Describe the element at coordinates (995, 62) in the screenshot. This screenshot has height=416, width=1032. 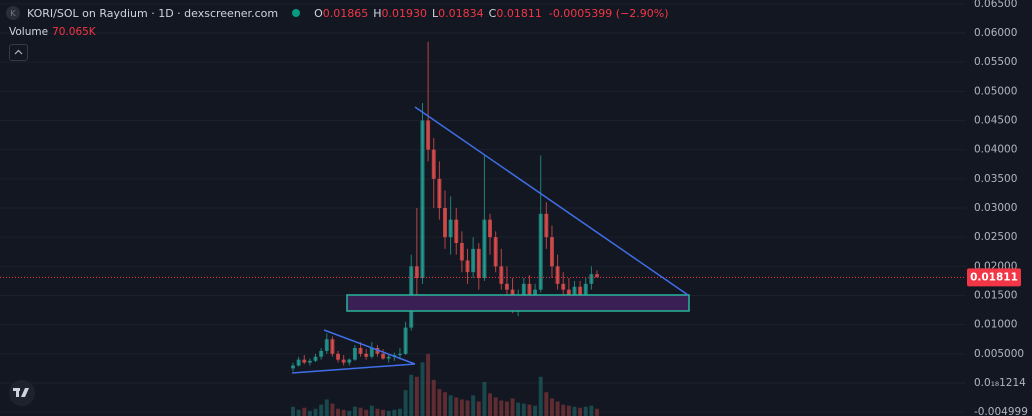
I see `y-tick-label: 0.05500` at that location.